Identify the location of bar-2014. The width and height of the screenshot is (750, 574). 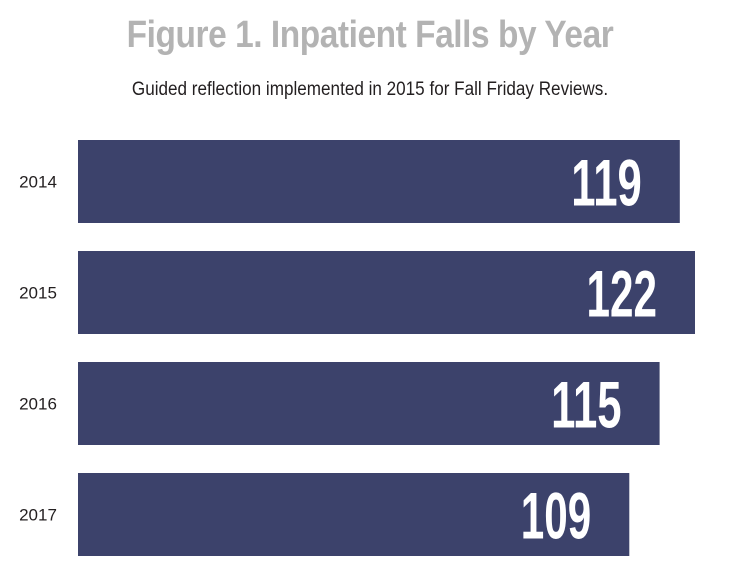
(379, 181).